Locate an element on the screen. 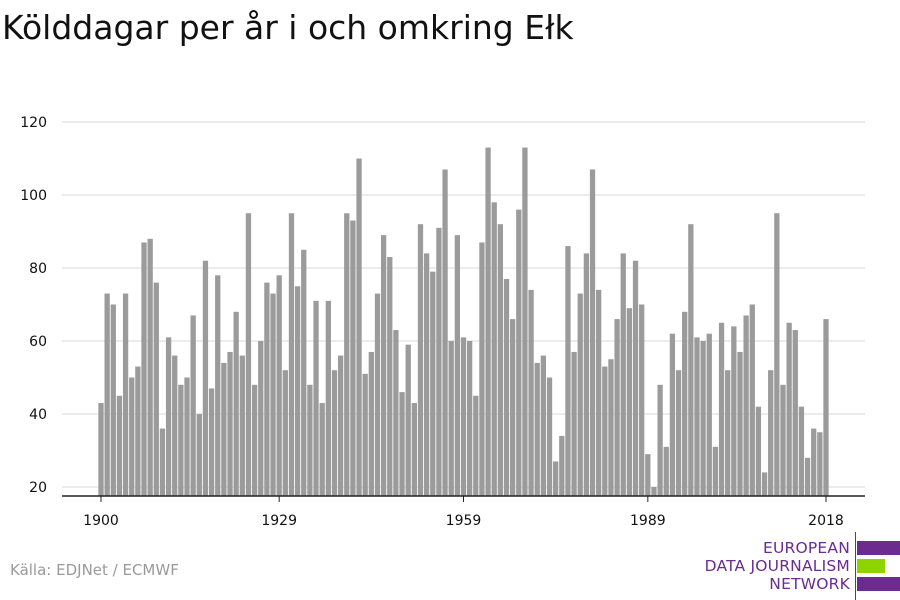 Image resolution: width=900 pixels, height=600 pixels. chart-title: Kölddagar per år i och omkring Ełk is located at coordinates (288, 27).